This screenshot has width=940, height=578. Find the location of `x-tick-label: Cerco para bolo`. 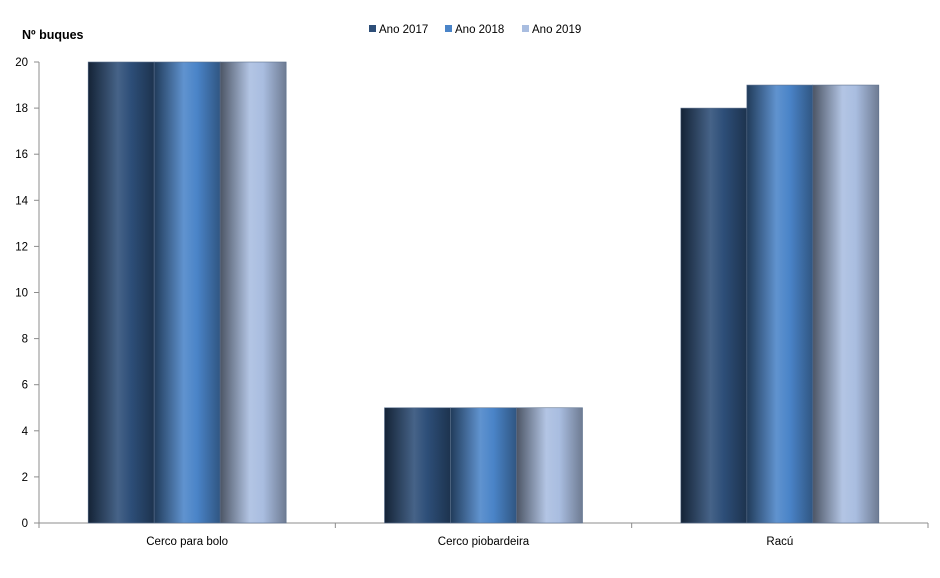

x-tick-label: Cerco para bolo is located at coordinates (187, 542).